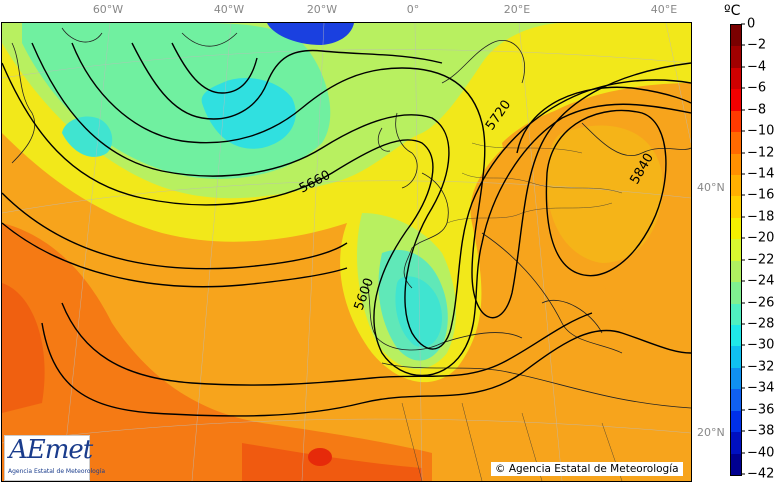 Image resolution: width=775 pixels, height=490 pixels. I want to click on lat-label-20n: 20°N, so click(711, 432).